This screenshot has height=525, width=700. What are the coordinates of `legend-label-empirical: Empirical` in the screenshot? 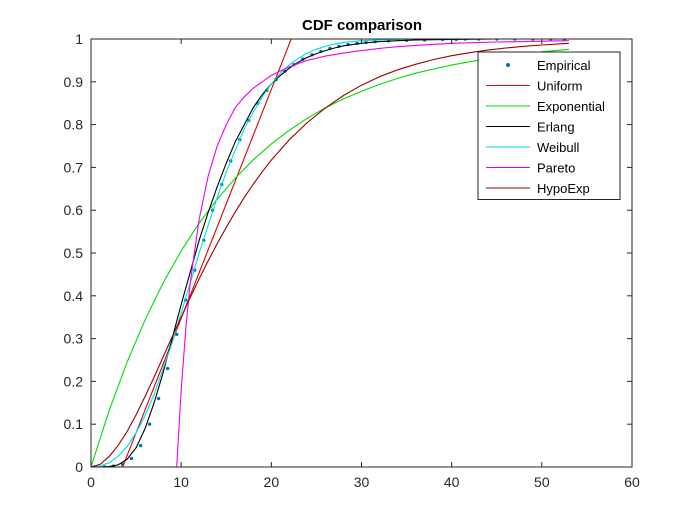 It's located at (564, 65).